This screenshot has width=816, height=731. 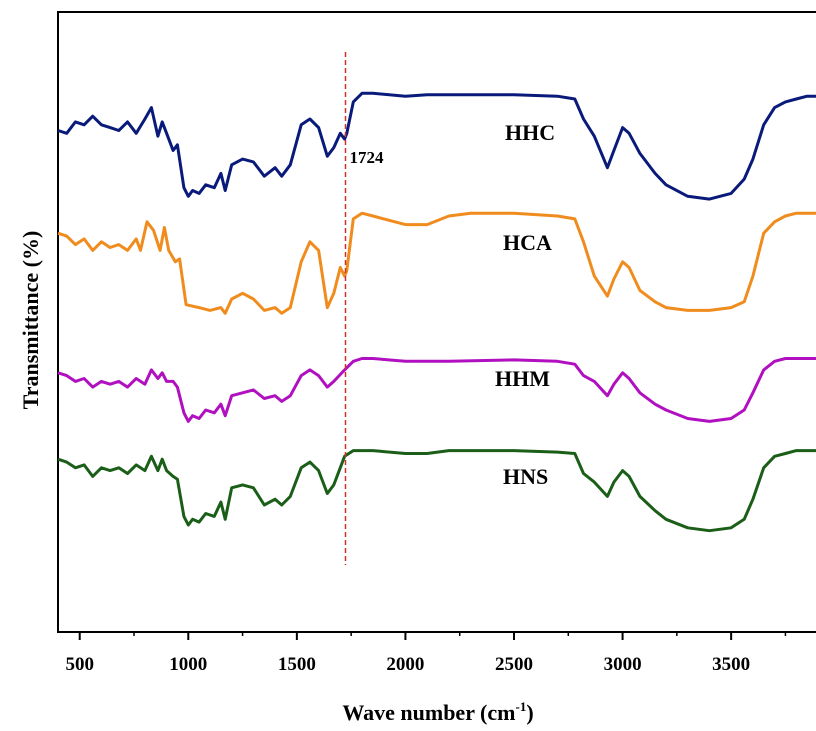 I want to click on series-label-hca: HCA, so click(x=527, y=242).